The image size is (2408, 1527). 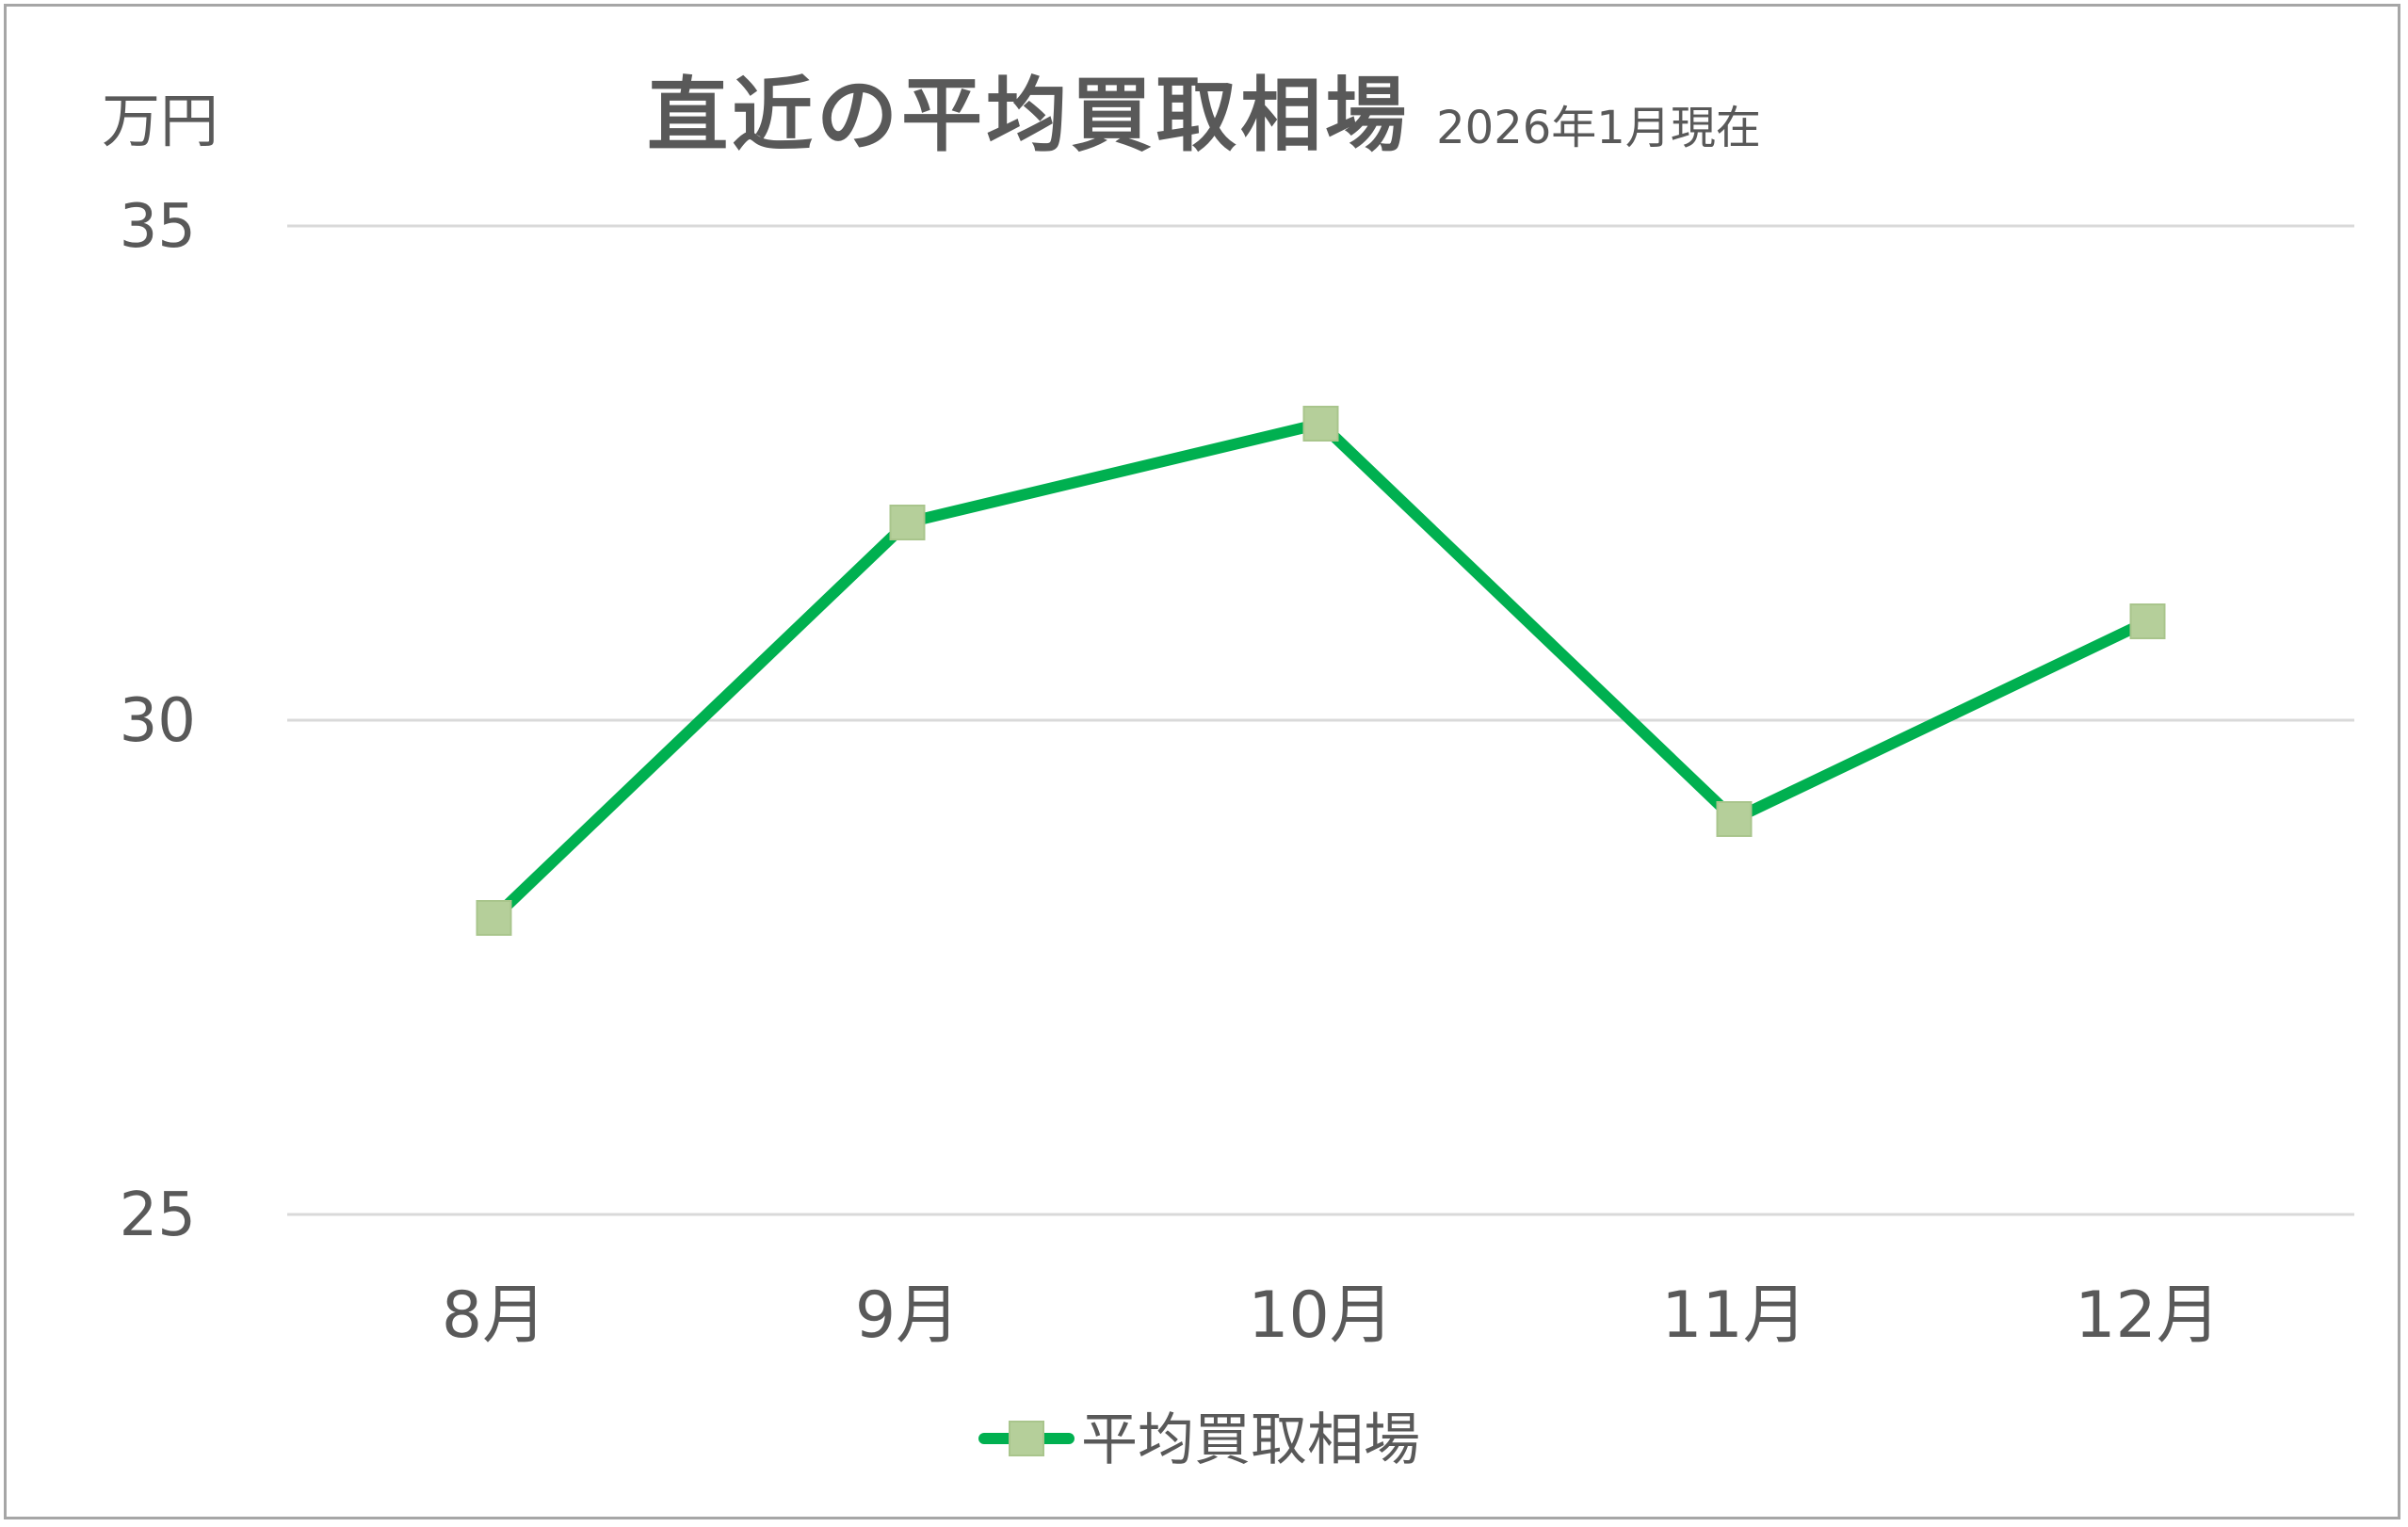 I want to click on y-tick-label: 35, so click(x=158, y=227).